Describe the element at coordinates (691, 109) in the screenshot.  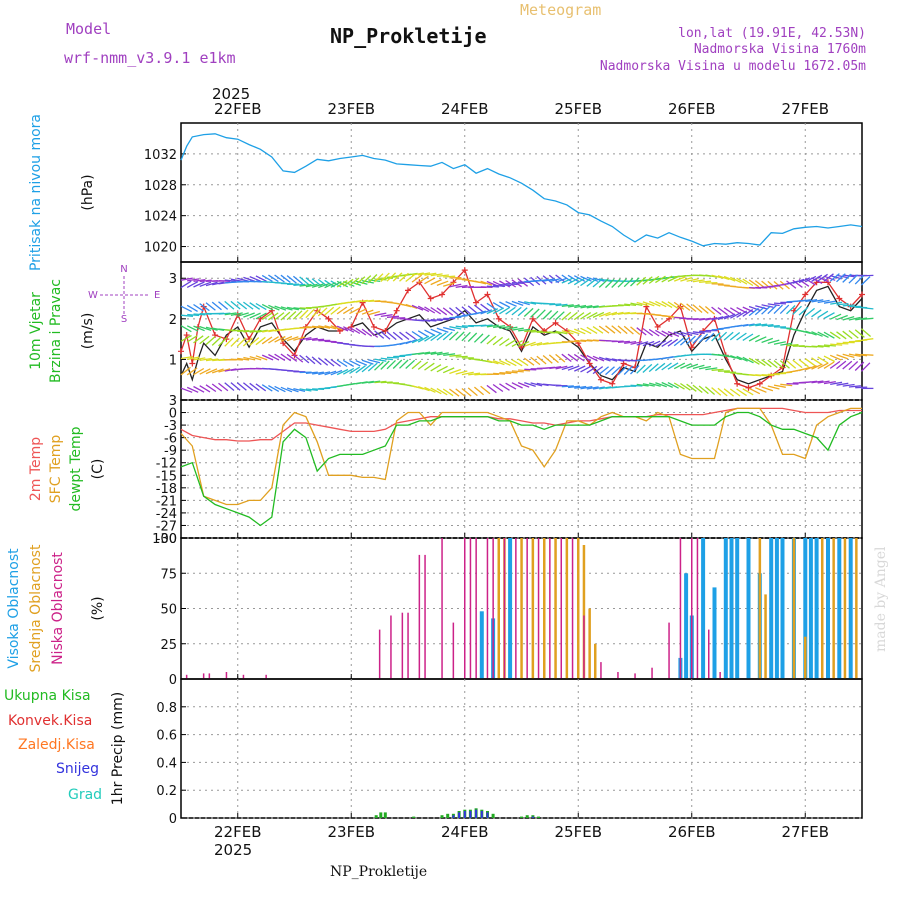
I see `day-label-top-4: 26FEB` at that location.